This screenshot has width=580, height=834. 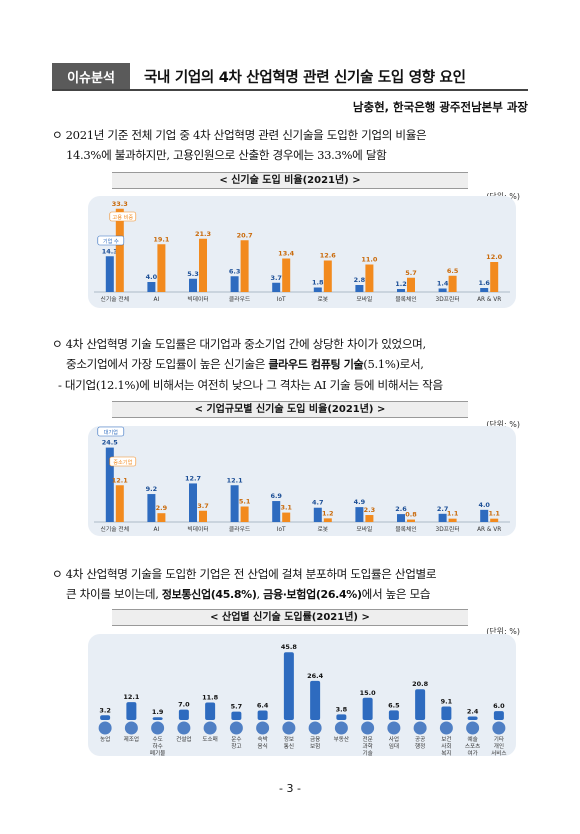 I want to click on category-label: 금융, so click(x=315, y=739).